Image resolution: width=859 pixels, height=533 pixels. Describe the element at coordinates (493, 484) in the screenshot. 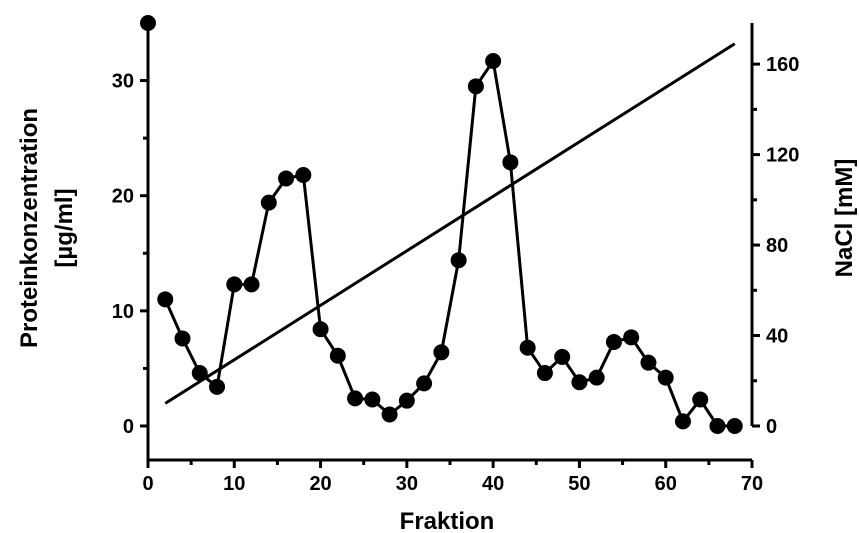

I see `x-tick-label: 40` at that location.